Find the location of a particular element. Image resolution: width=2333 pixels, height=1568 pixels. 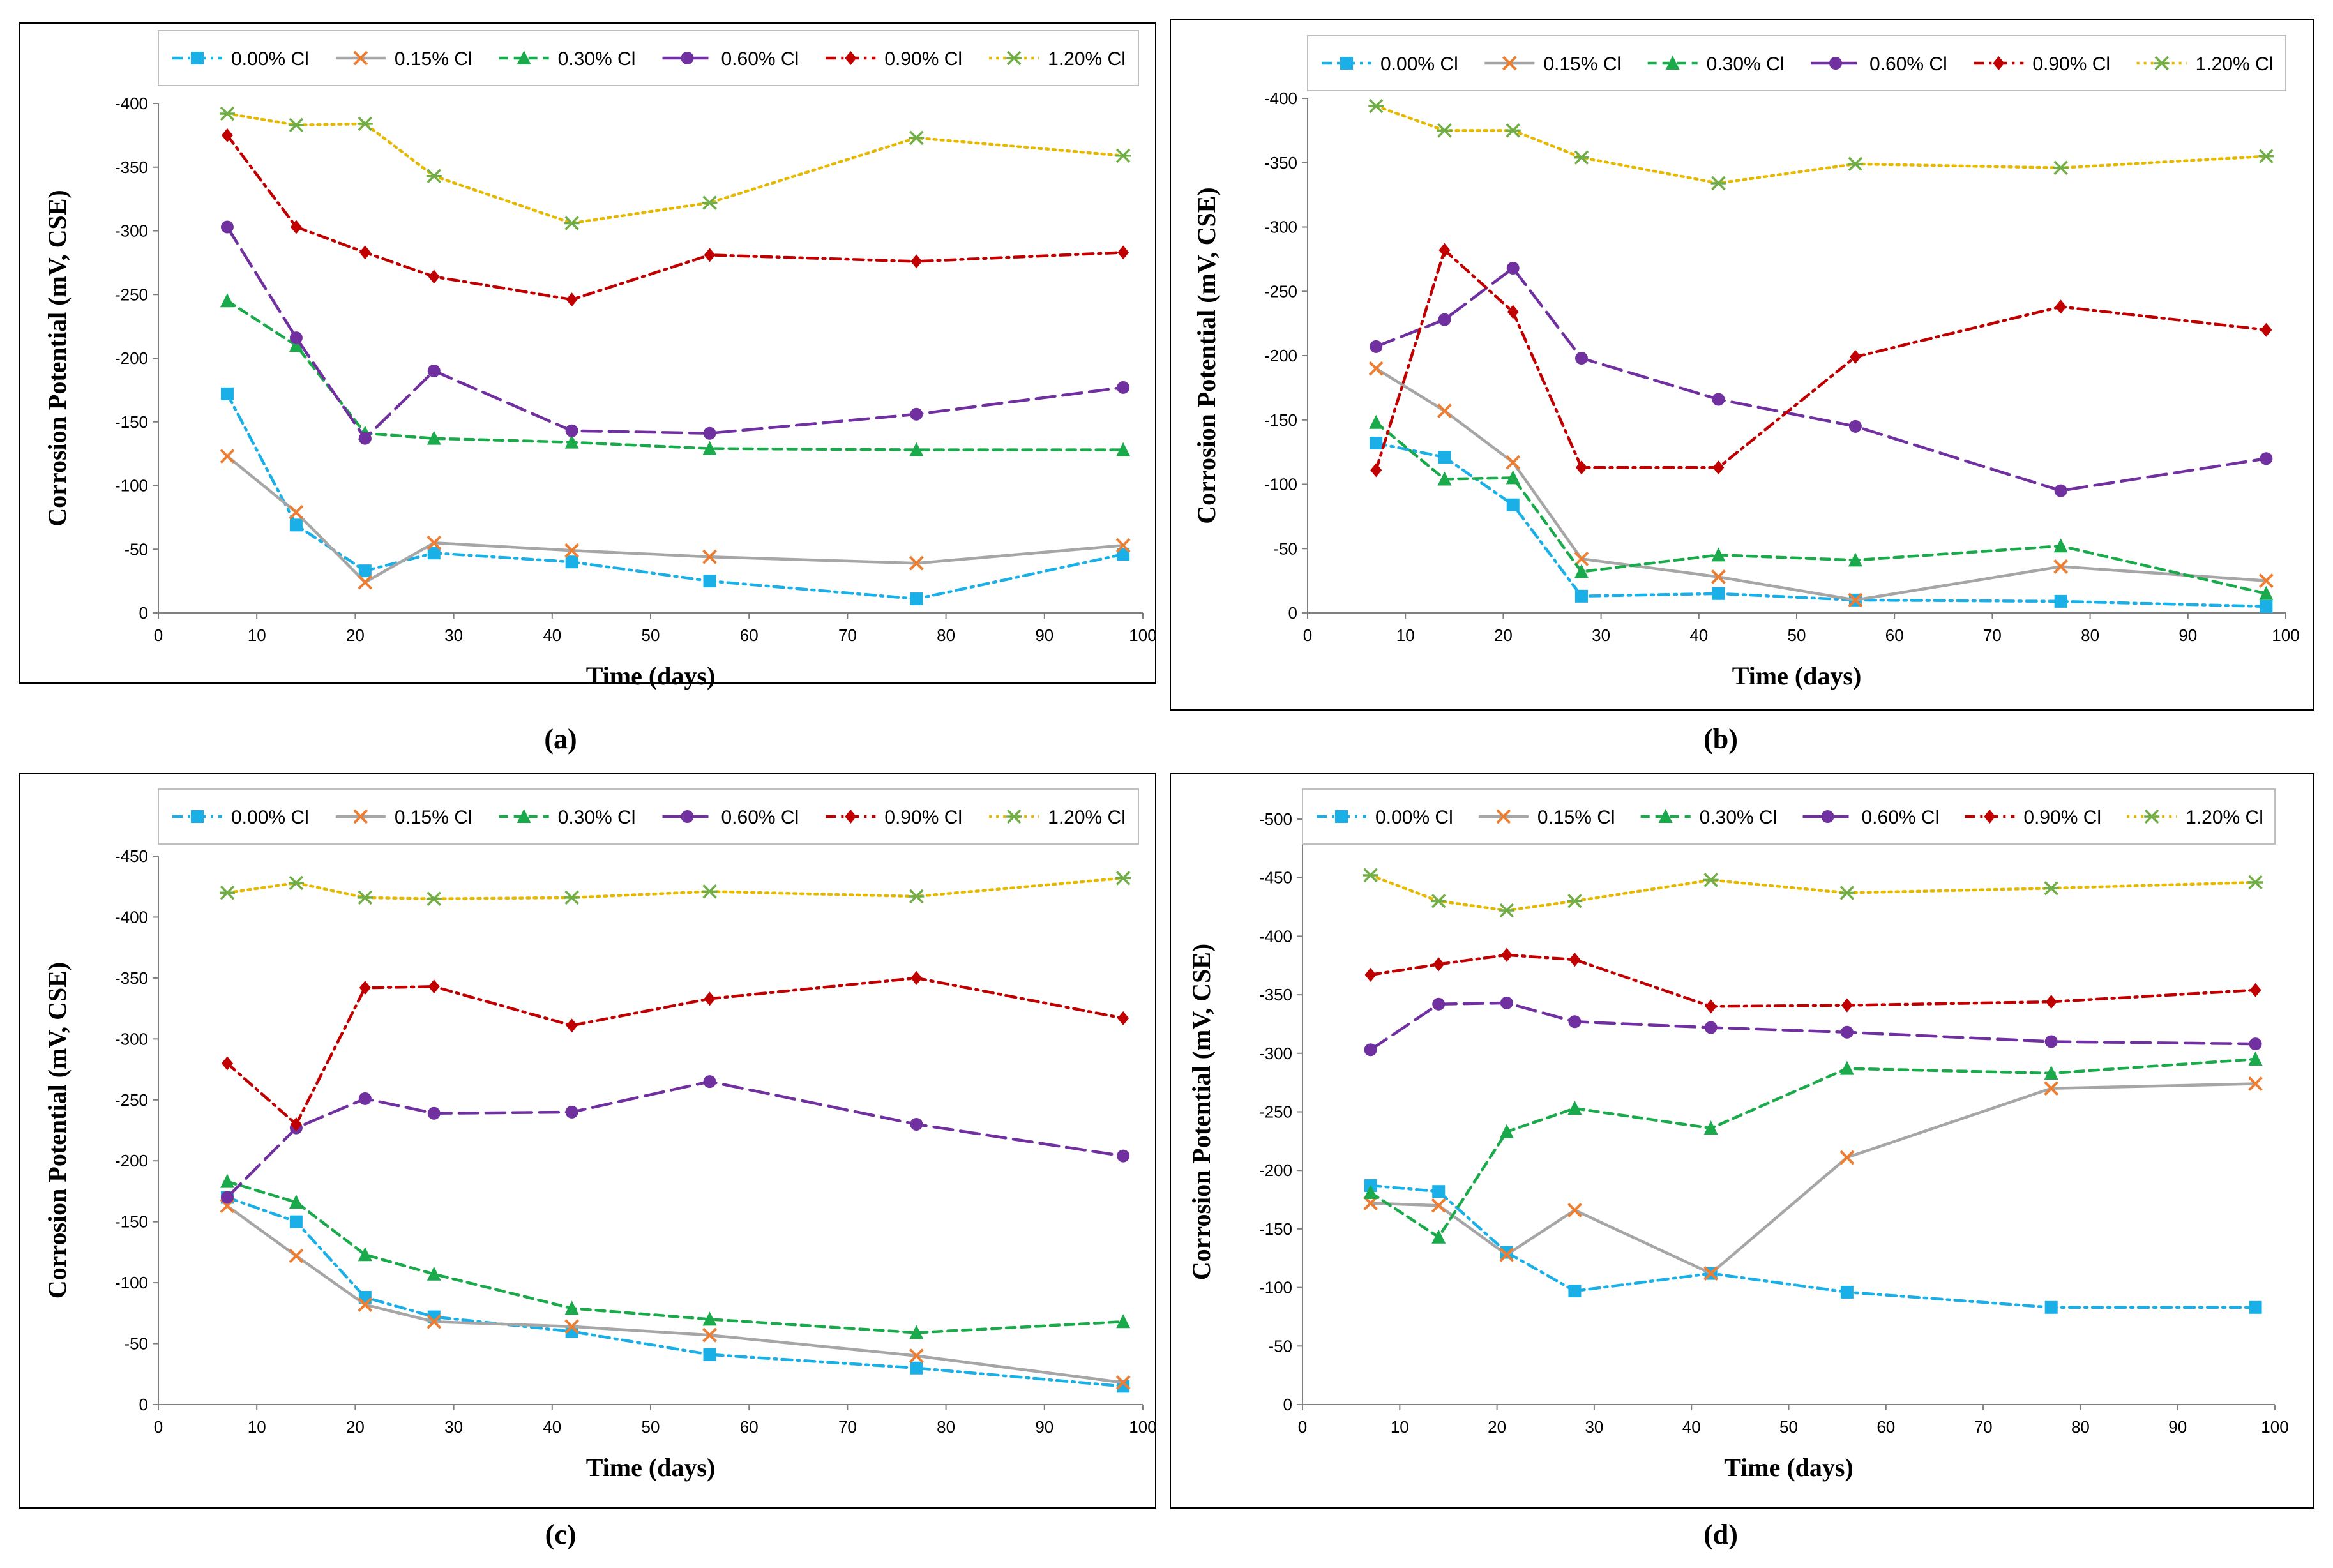

legend-label: 0.15% Cl is located at coordinates (433, 59).